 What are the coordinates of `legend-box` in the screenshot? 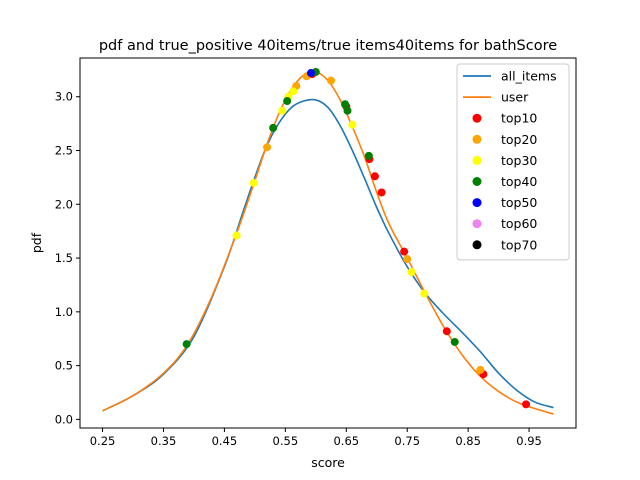 It's located at (513, 162).